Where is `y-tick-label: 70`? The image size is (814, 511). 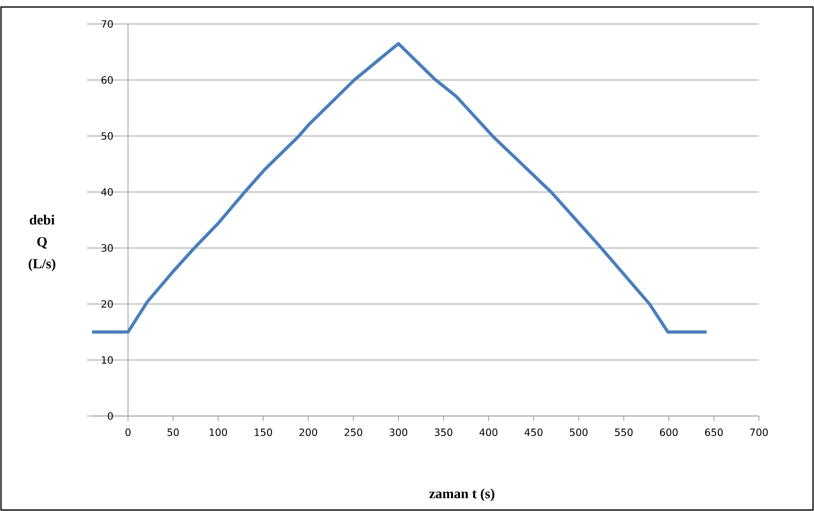 y-tick-label: 70 is located at coordinates (107, 24).